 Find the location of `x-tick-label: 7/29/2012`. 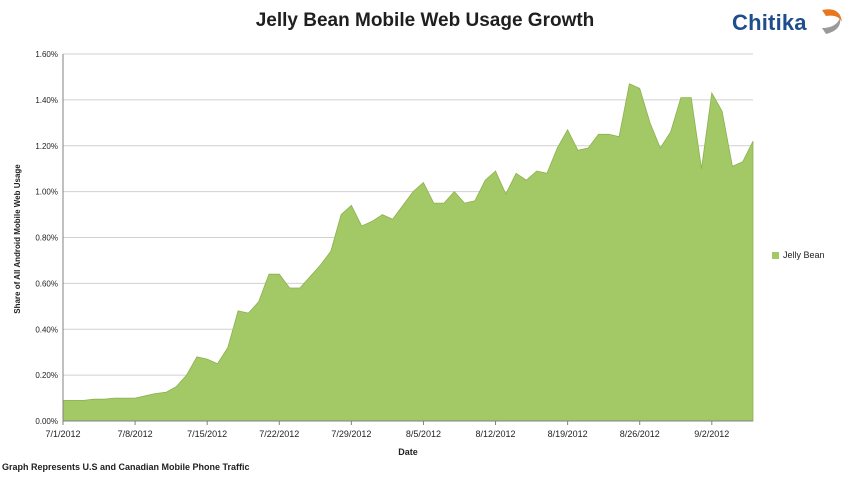

x-tick-label: 7/29/2012 is located at coordinates (351, 434).